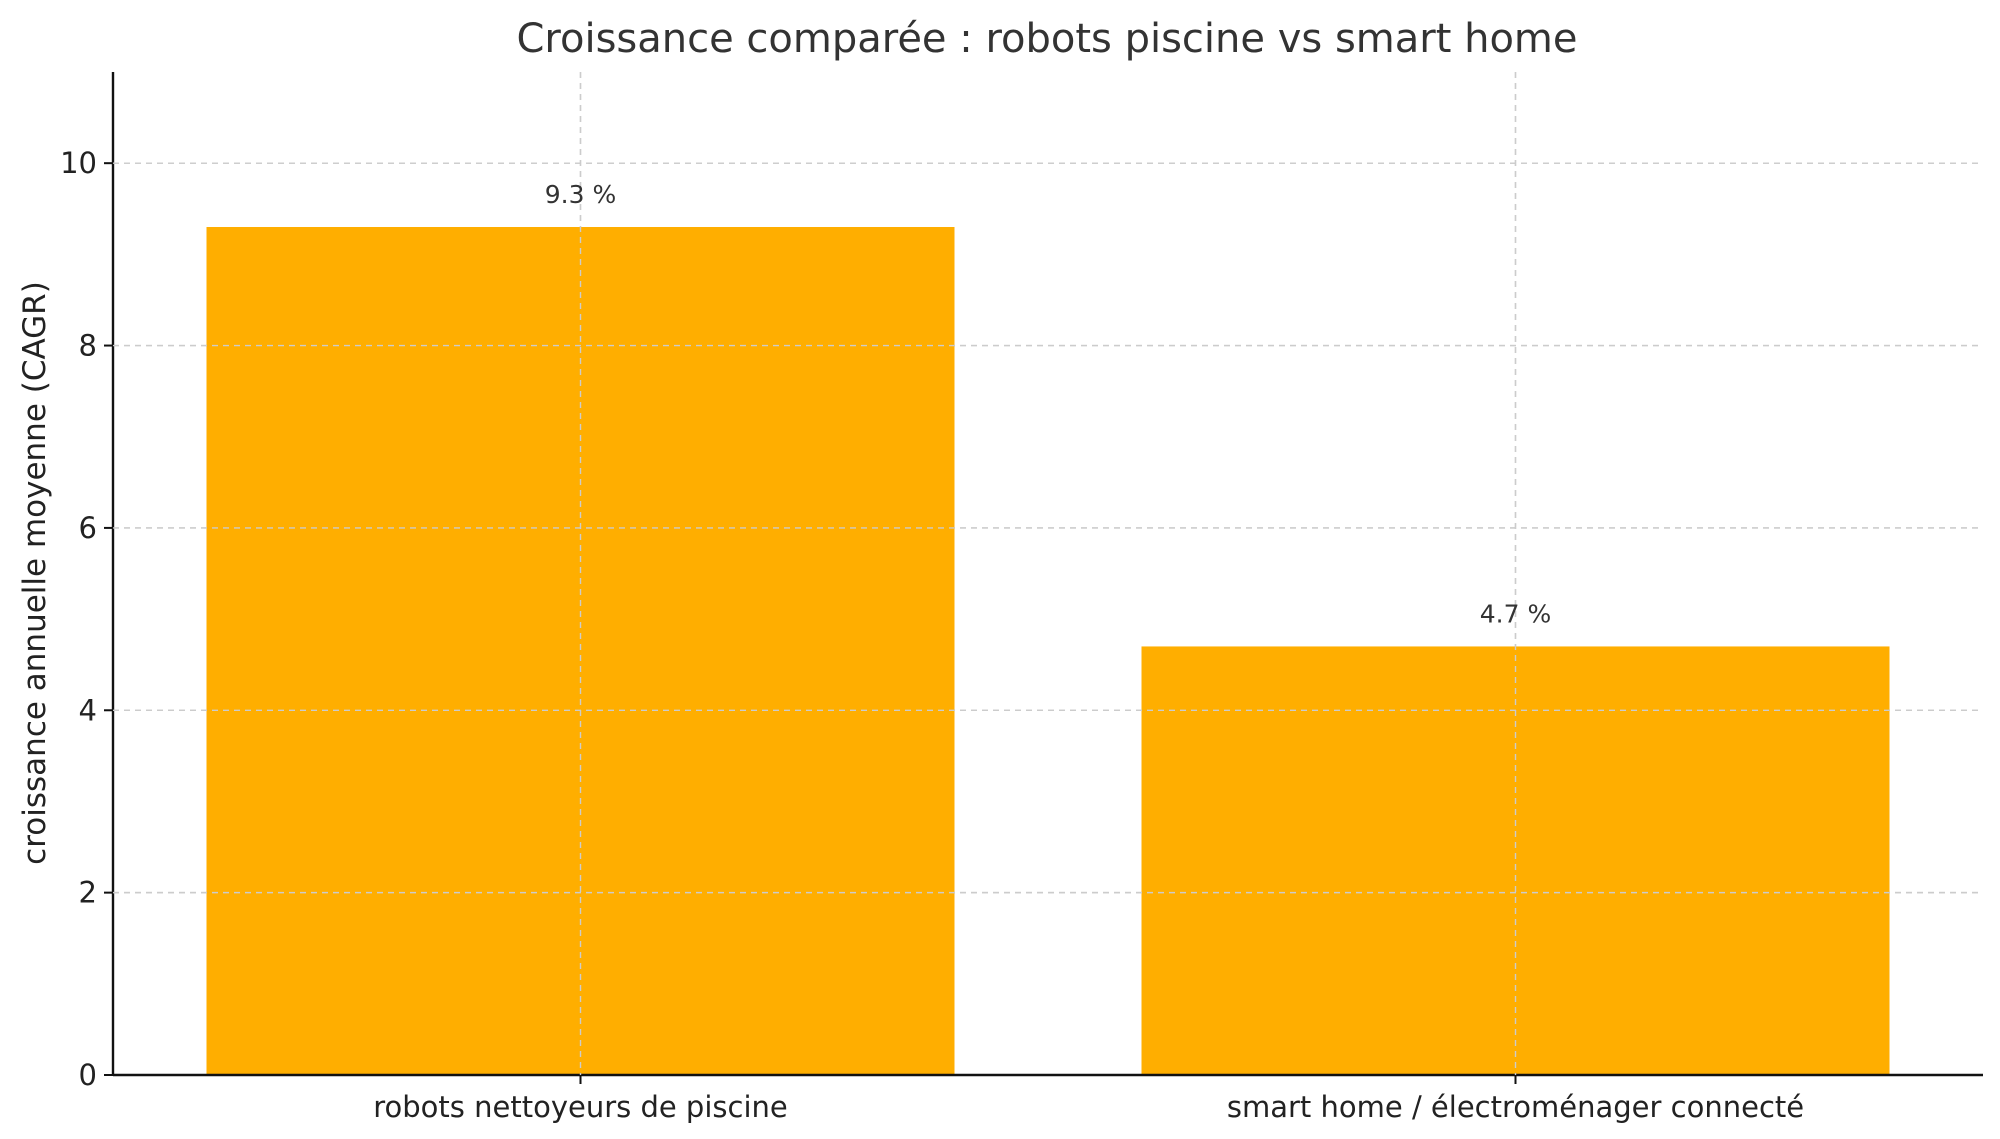 The height and width of the screenshot is (1139, 2000). I want to click on data-label: 4.7 %, so click(1515, 613).